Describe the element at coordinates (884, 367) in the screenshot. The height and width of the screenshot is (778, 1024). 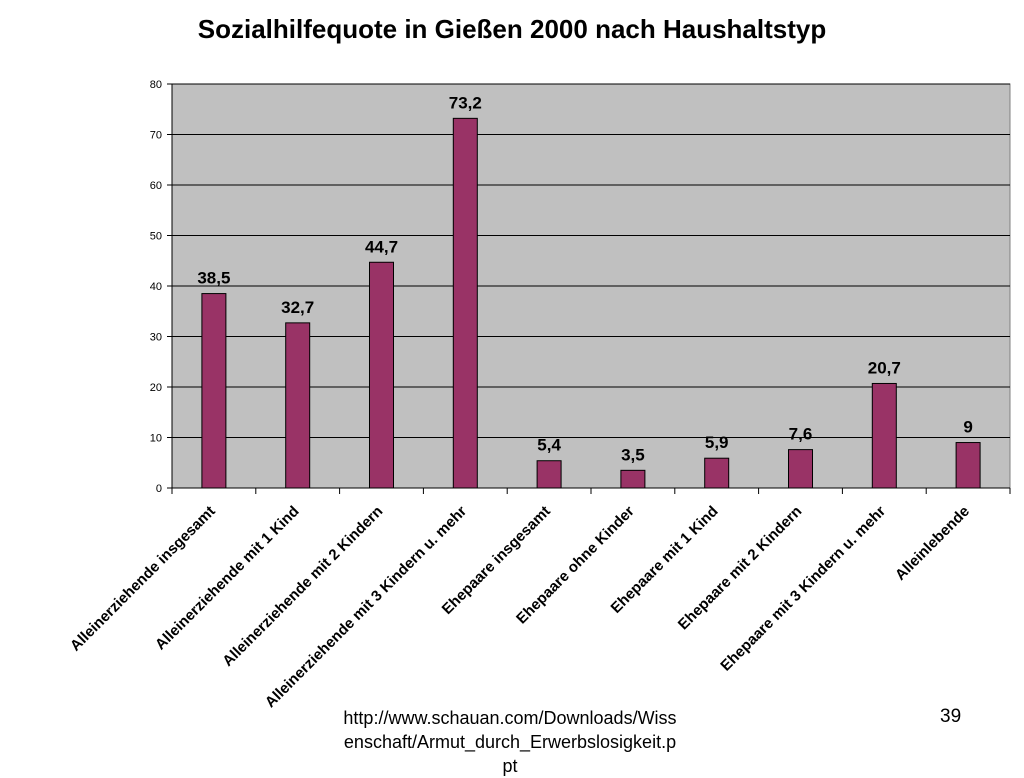
I see `data-label: 20,7` at that location.